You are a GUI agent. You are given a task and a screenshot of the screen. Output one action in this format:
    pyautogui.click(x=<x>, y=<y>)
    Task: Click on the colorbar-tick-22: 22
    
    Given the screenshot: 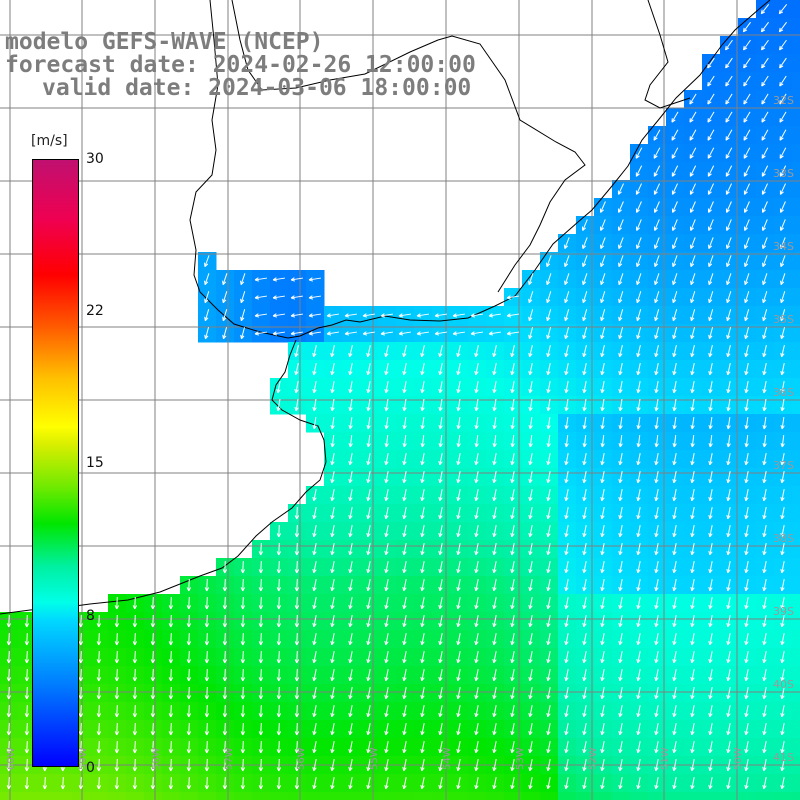 What is the action you would take?
    pyautogui.click(x=95, y=311)
    